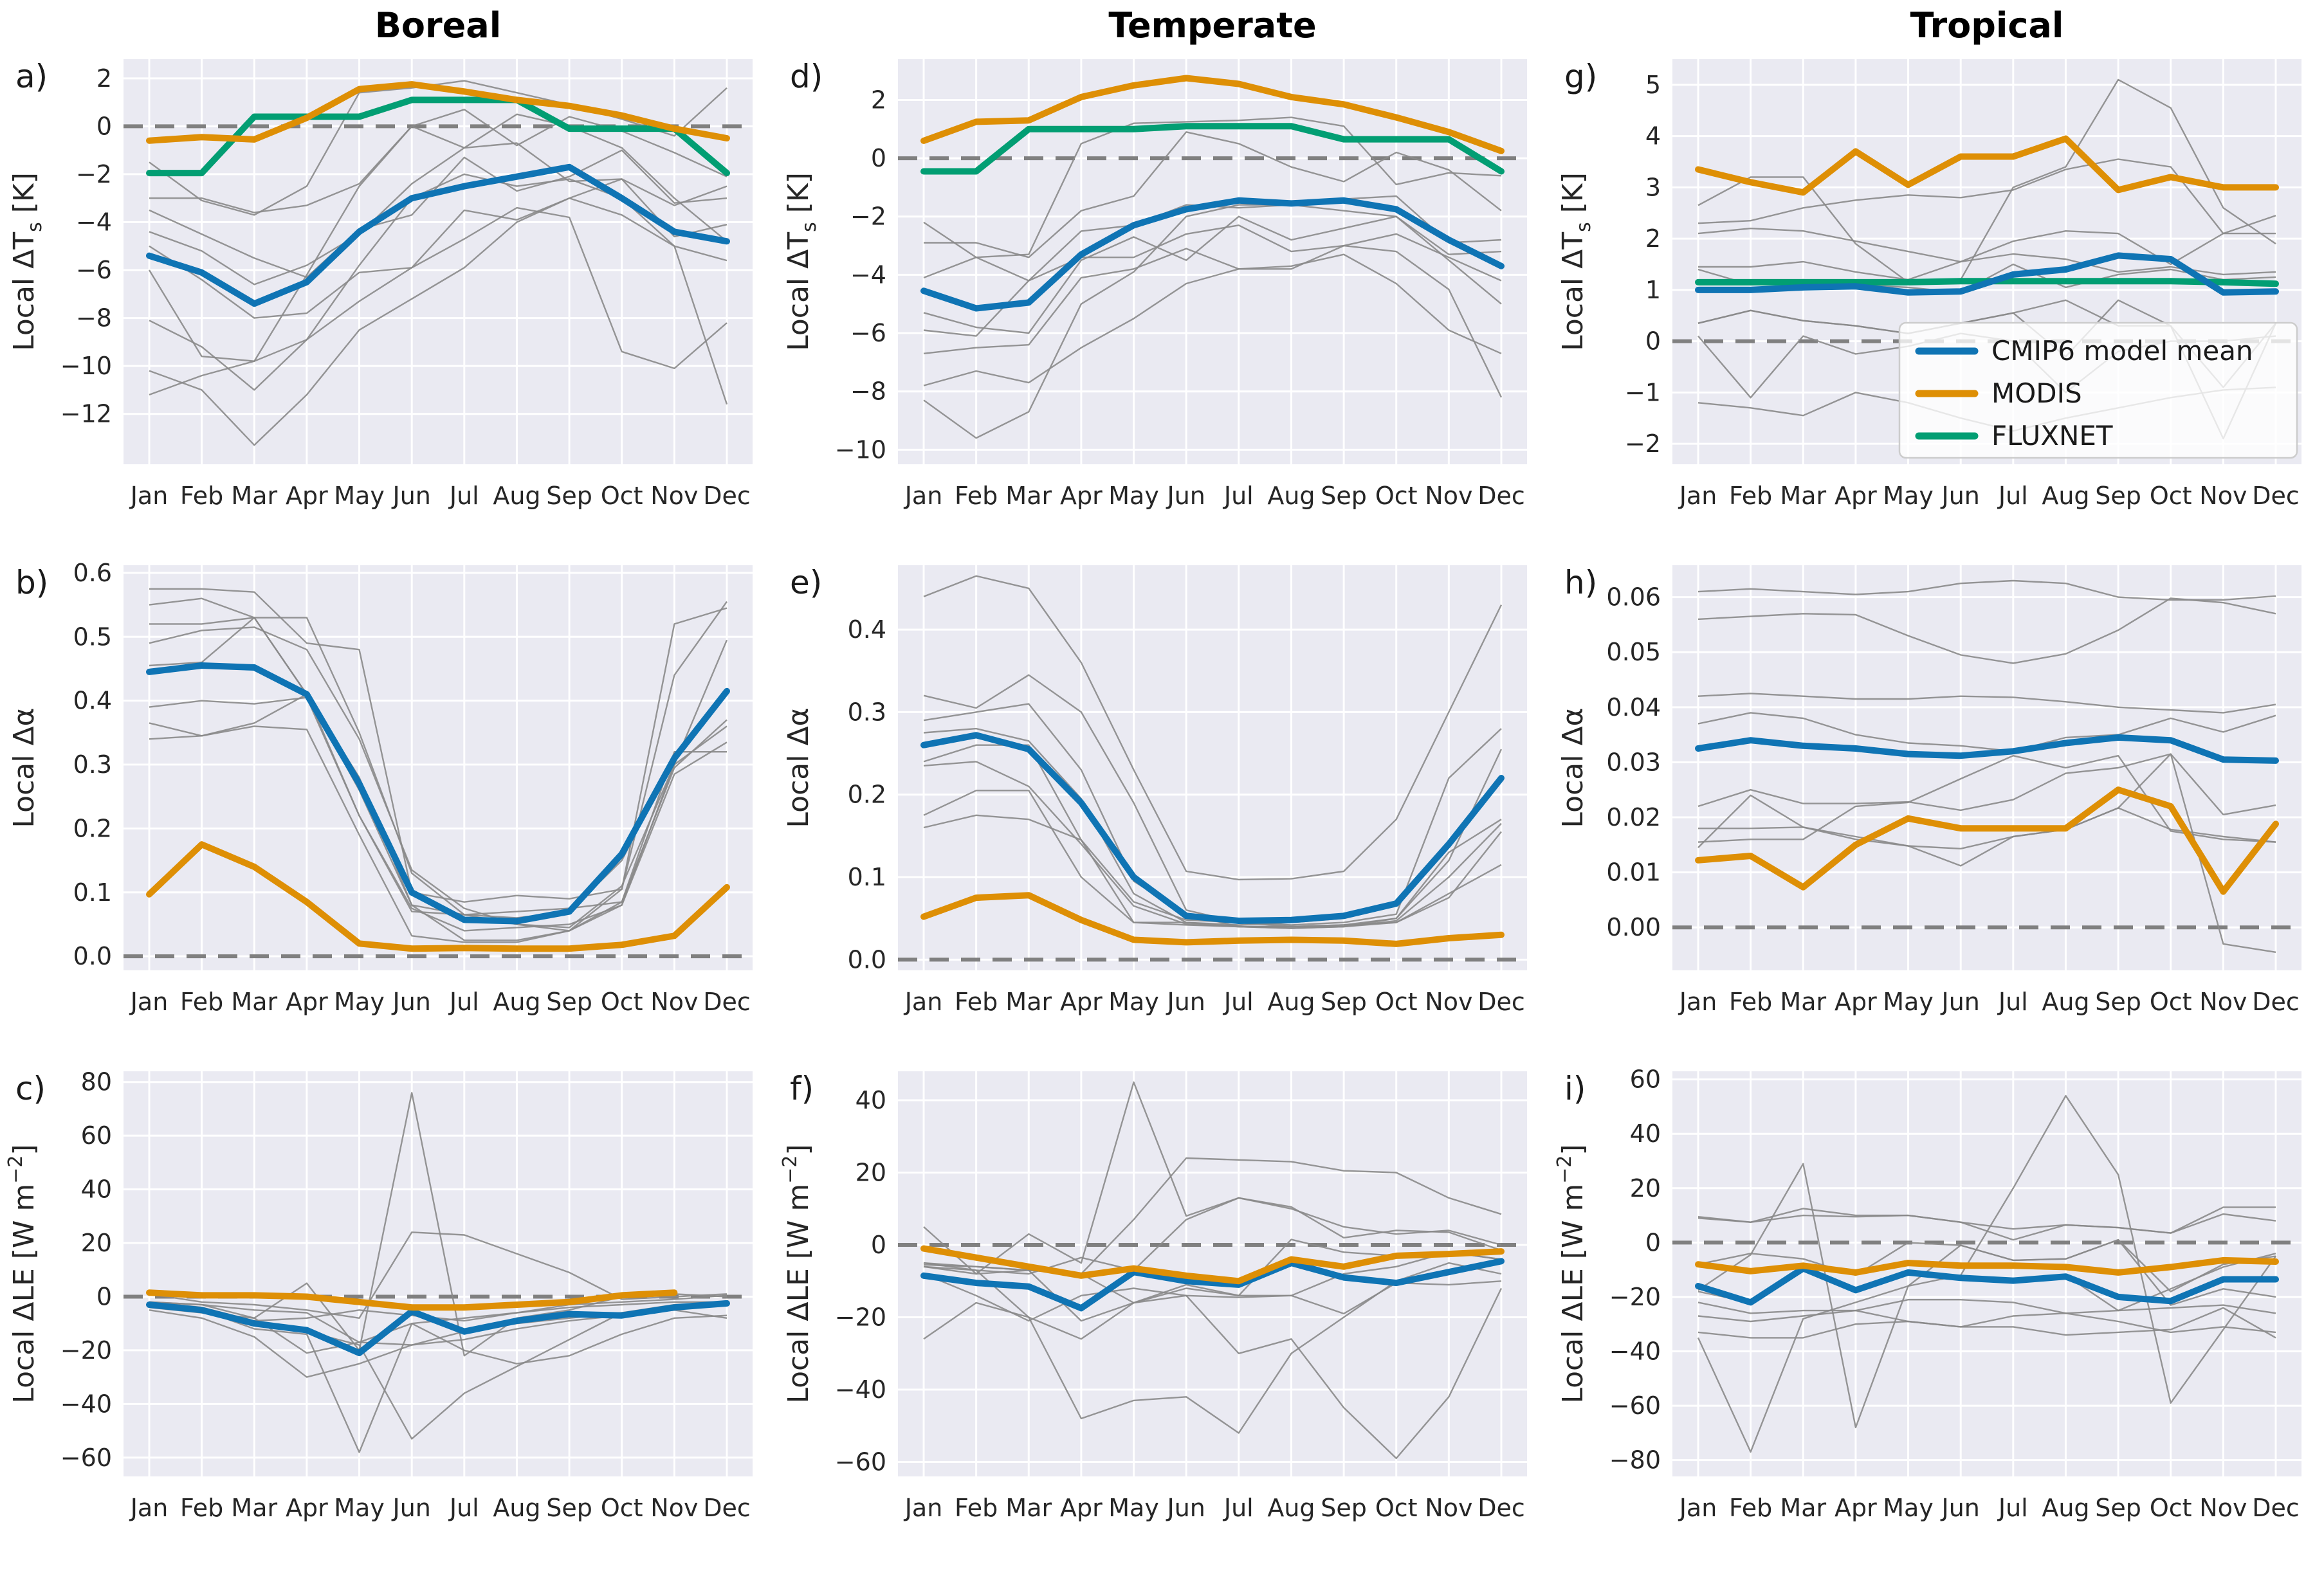 The height and width of the screenshot is (1569, 2324). What do you see at coordinates (1161, 25) in the screenshot?
I see `column-title-temperate: Temperate` at bounding box center [1161, 25].